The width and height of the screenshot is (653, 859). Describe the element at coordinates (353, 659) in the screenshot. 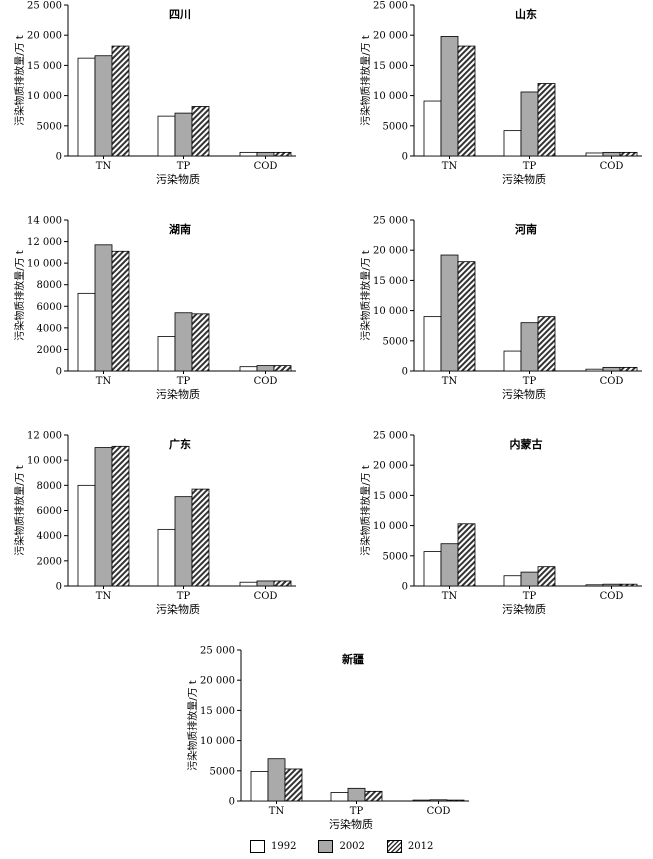

I see `chart-title: 新疆` at that location.